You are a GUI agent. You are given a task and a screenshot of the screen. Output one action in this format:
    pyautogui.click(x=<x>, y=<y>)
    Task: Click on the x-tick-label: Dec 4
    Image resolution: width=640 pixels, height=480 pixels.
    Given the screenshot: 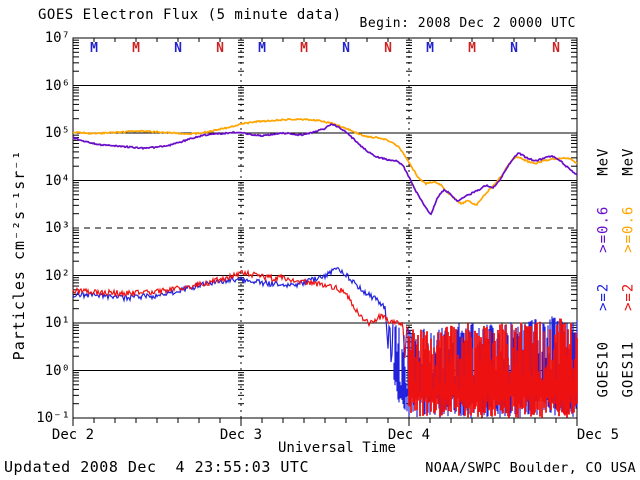 What is the action you would take?
    pyautogui.click(x=409, y=435)
    